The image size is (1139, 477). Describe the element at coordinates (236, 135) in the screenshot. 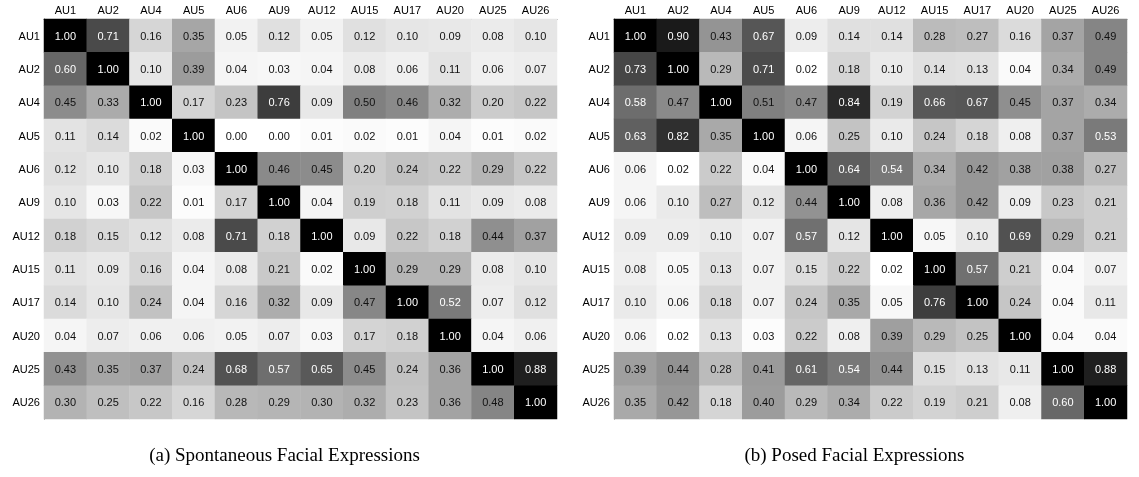

I see `data-label: 0.00` at that location.